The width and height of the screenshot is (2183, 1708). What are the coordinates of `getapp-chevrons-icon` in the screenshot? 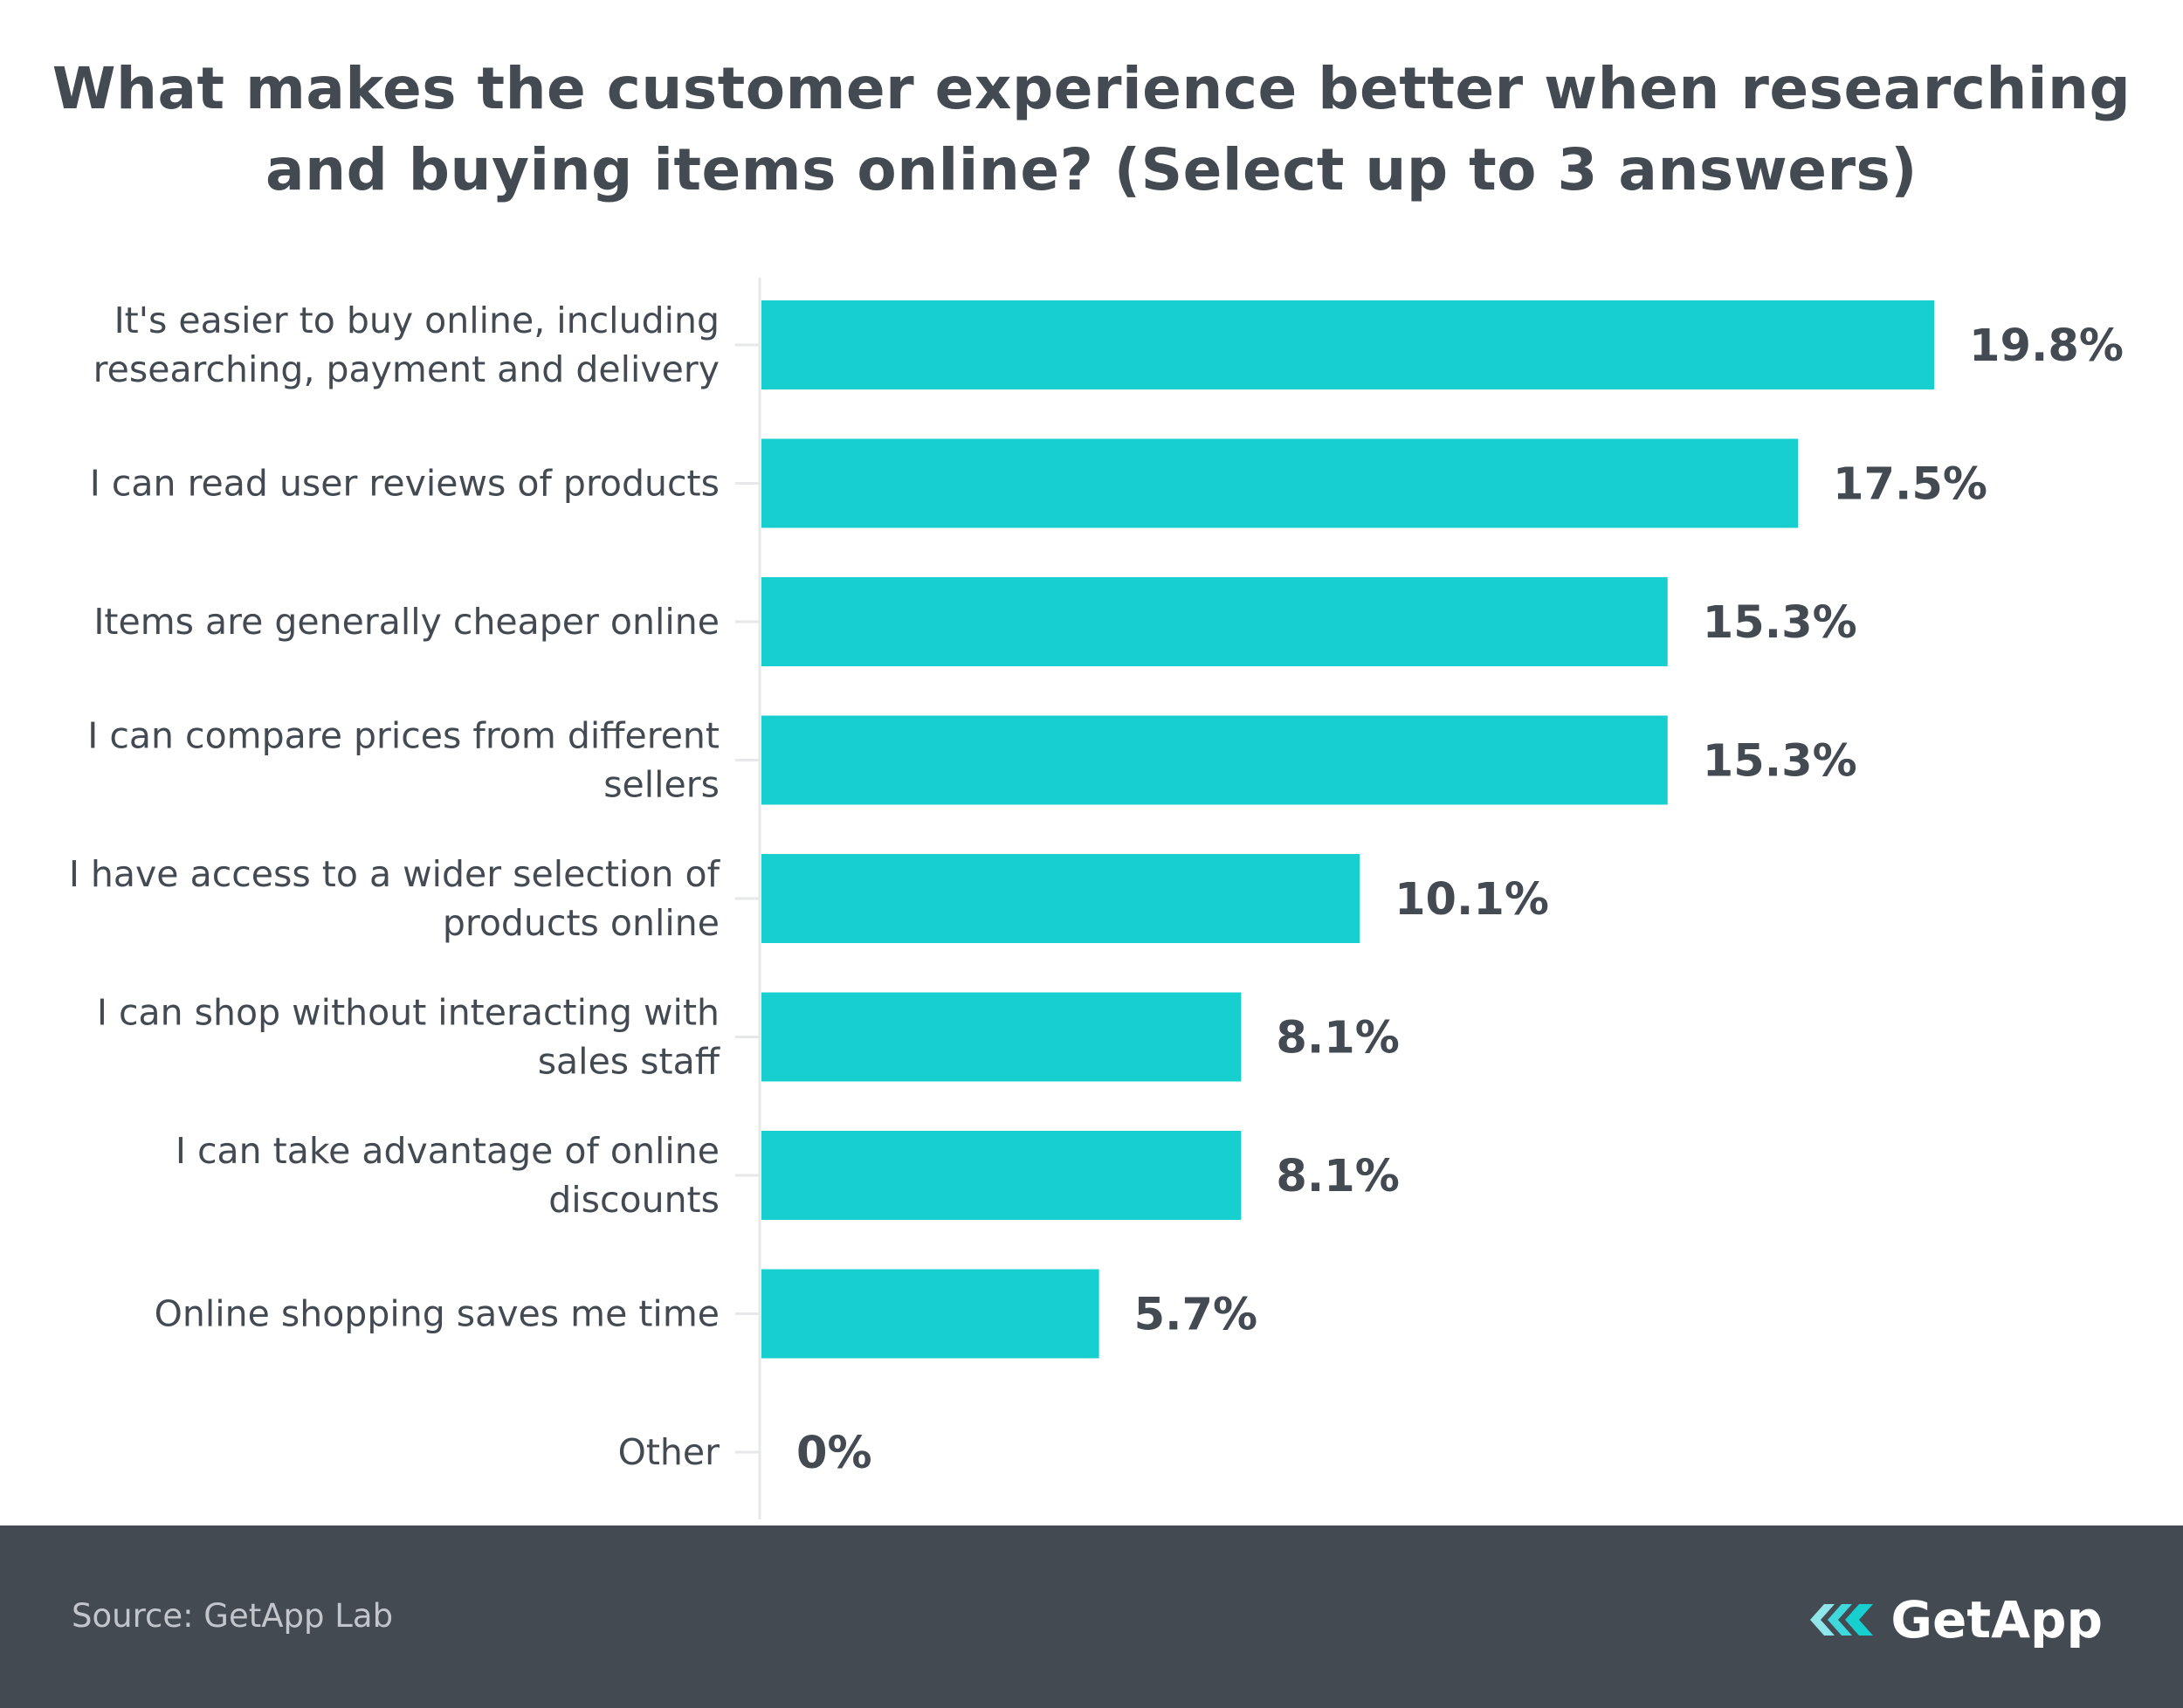 It's located at (1842, 1620).